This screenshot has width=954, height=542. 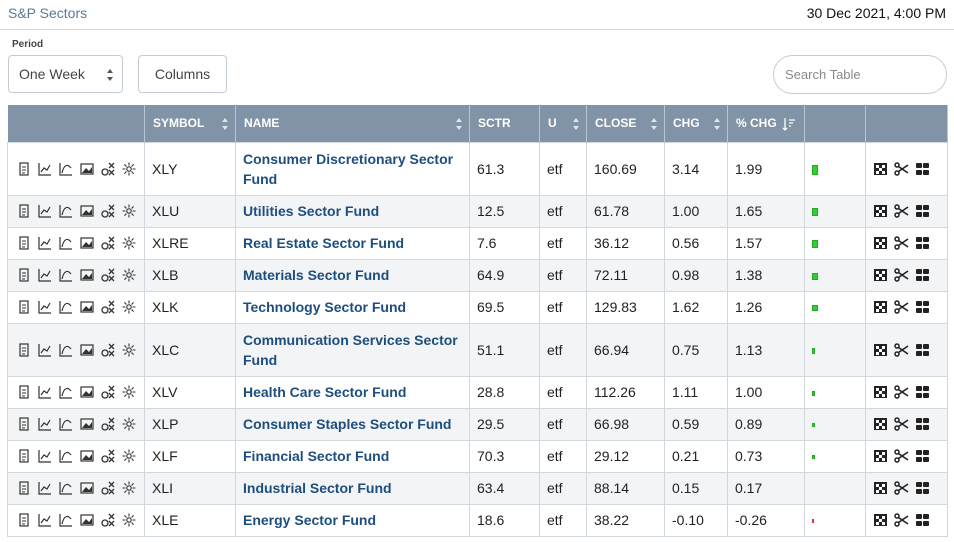 I want to click on fund-name-link: Communication Services Sector Fund, so click(x=350, y=349).